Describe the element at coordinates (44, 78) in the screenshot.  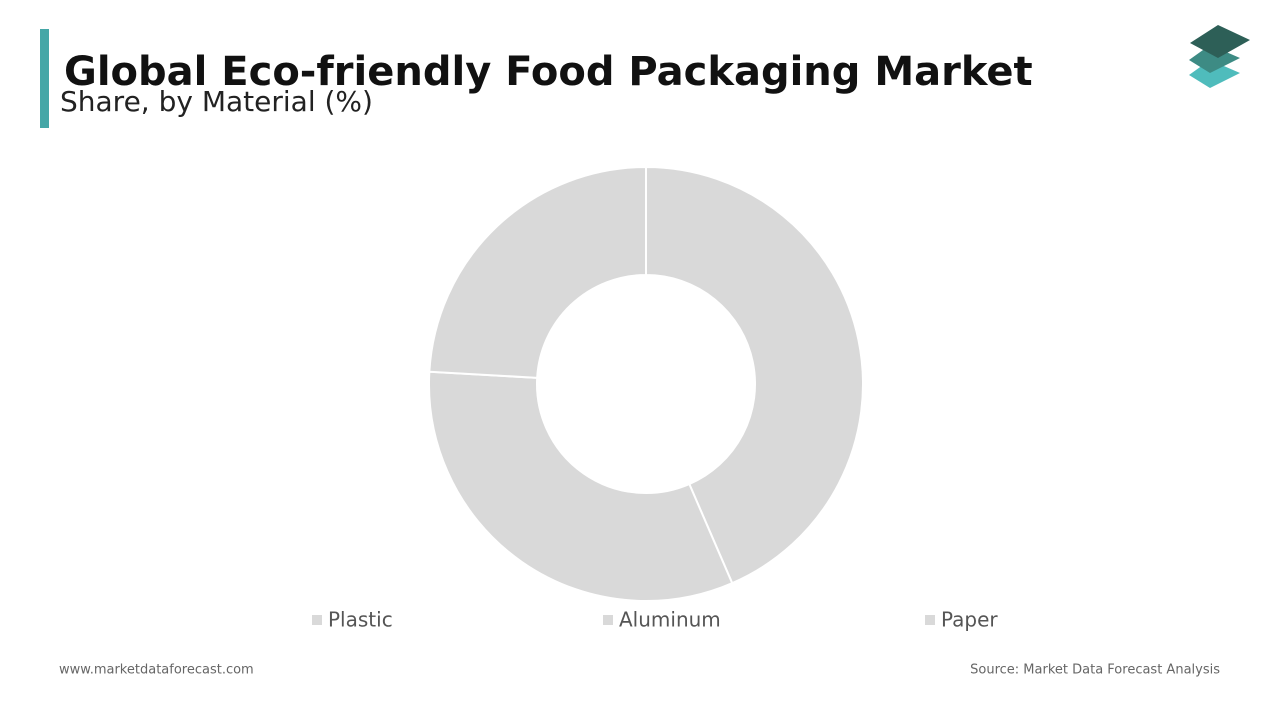
I see `title-accent` at that location.